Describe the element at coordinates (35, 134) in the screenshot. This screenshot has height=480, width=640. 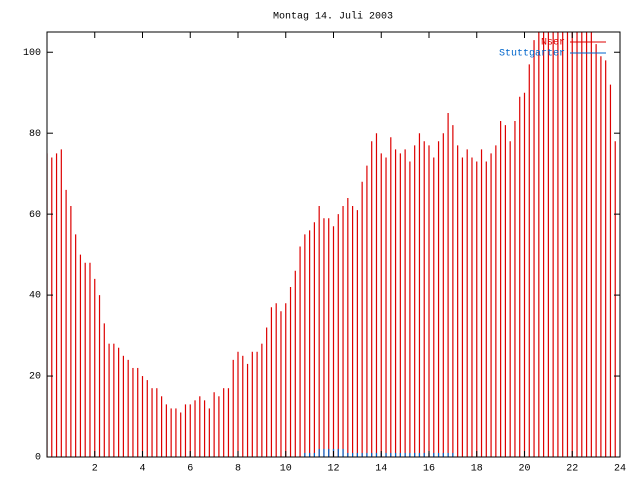
I see `y-tick-label: 80` at that location.